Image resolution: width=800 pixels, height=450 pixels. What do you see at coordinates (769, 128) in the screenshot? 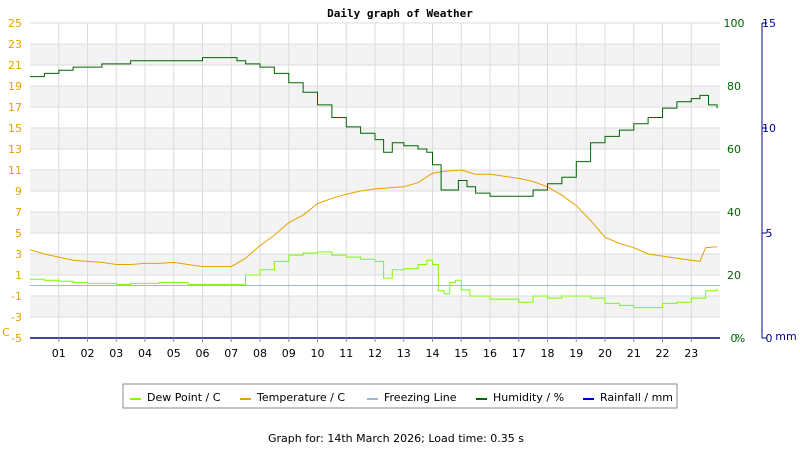
I see `rain-tick-label: 10` at bounding box center [769, 128].